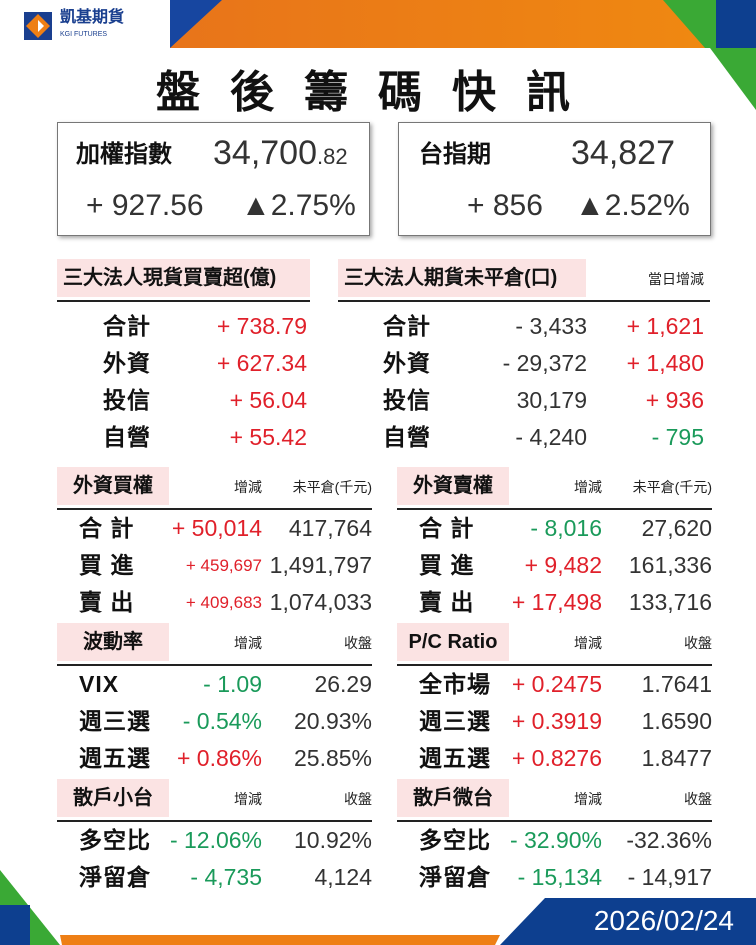  What do you see at coordinates (554, 179) in the screenshot?
I see `futures-card: 台指期 34,827 + 856 ▲2.52%` at bounding box center [554, 179].